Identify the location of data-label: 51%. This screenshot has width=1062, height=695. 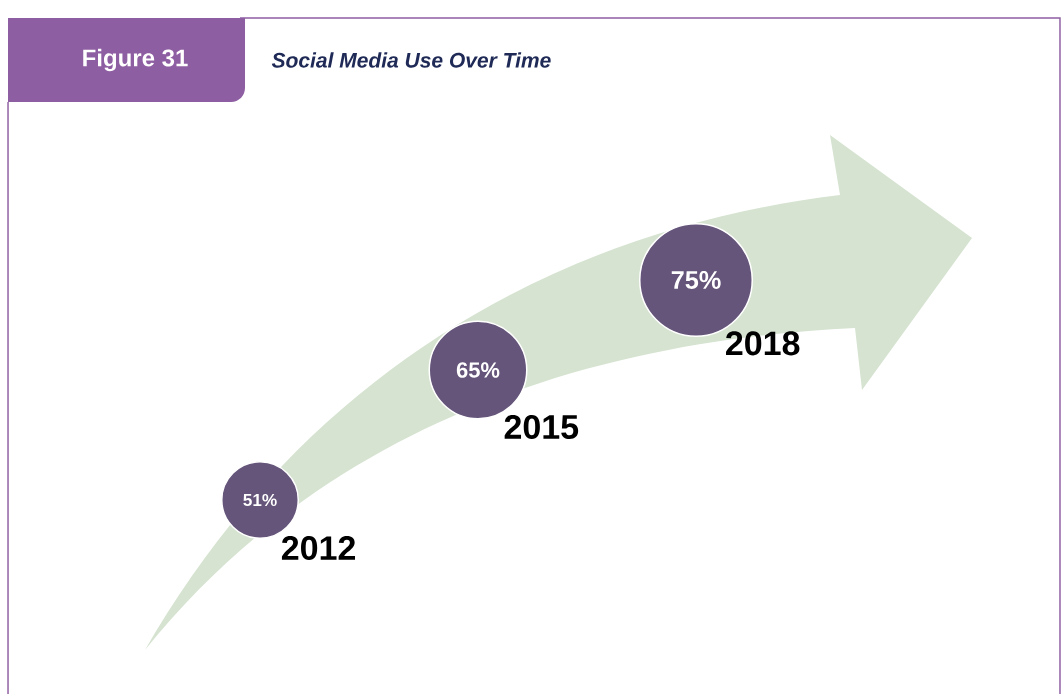
(260, 500).